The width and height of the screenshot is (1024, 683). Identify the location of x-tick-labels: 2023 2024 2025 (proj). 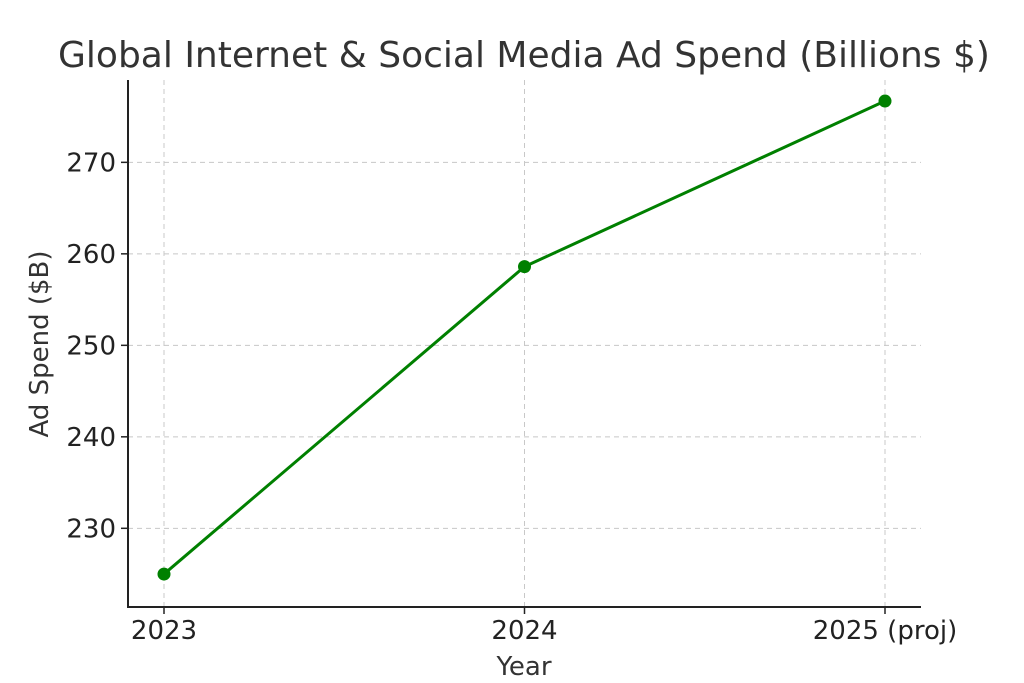
(544, 626).